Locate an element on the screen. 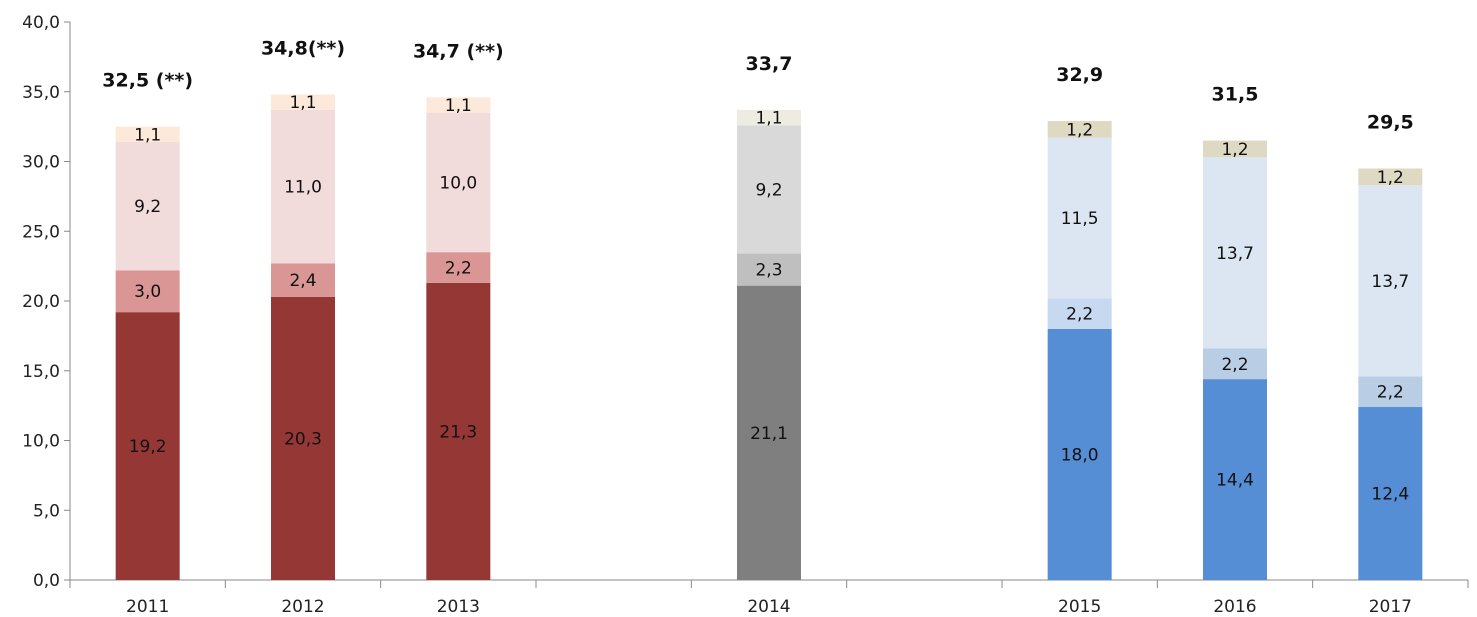 This screenshot has width=1477, height=617. bar-total-label: 33,7 is located at coordinates (769, 64).